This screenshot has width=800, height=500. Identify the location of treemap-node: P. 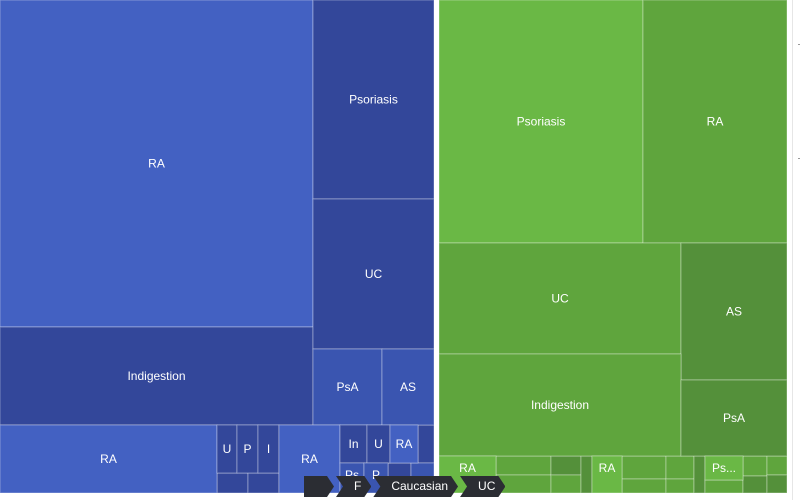
(247, 449).